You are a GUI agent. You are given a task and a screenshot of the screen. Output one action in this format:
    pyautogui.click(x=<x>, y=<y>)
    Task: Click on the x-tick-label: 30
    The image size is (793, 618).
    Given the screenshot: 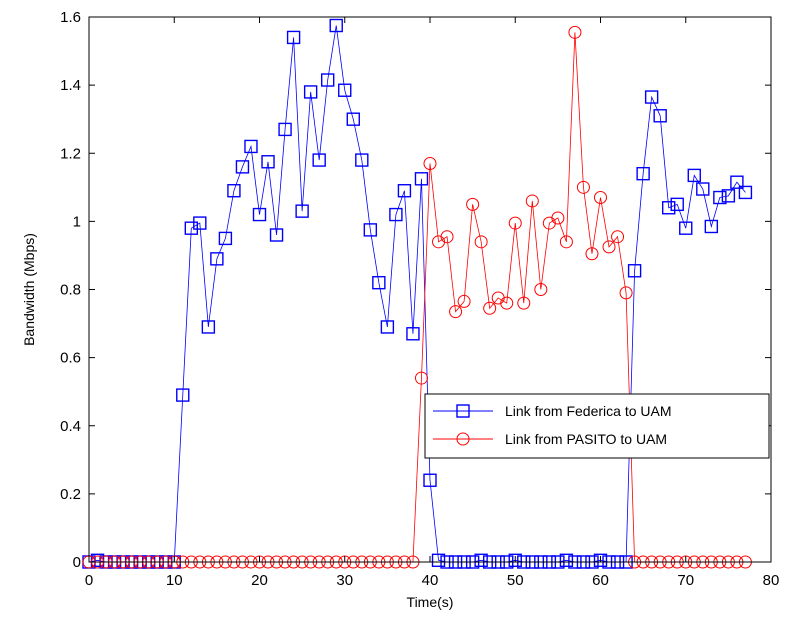 What is the action you would take?
    pyautogui.click(x=344, y=580)
    